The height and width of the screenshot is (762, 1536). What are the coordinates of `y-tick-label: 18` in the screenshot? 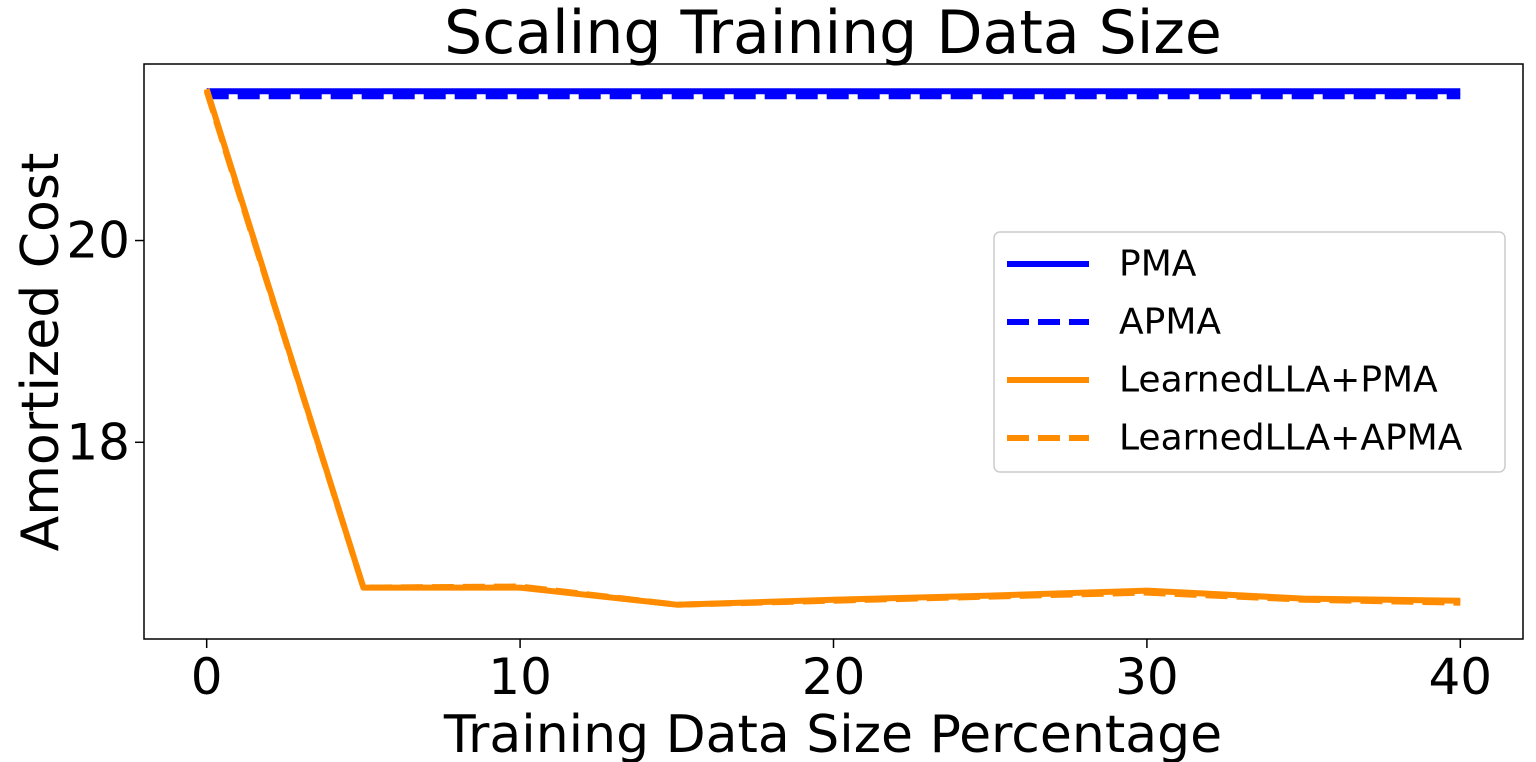 It's located at (98, 442).